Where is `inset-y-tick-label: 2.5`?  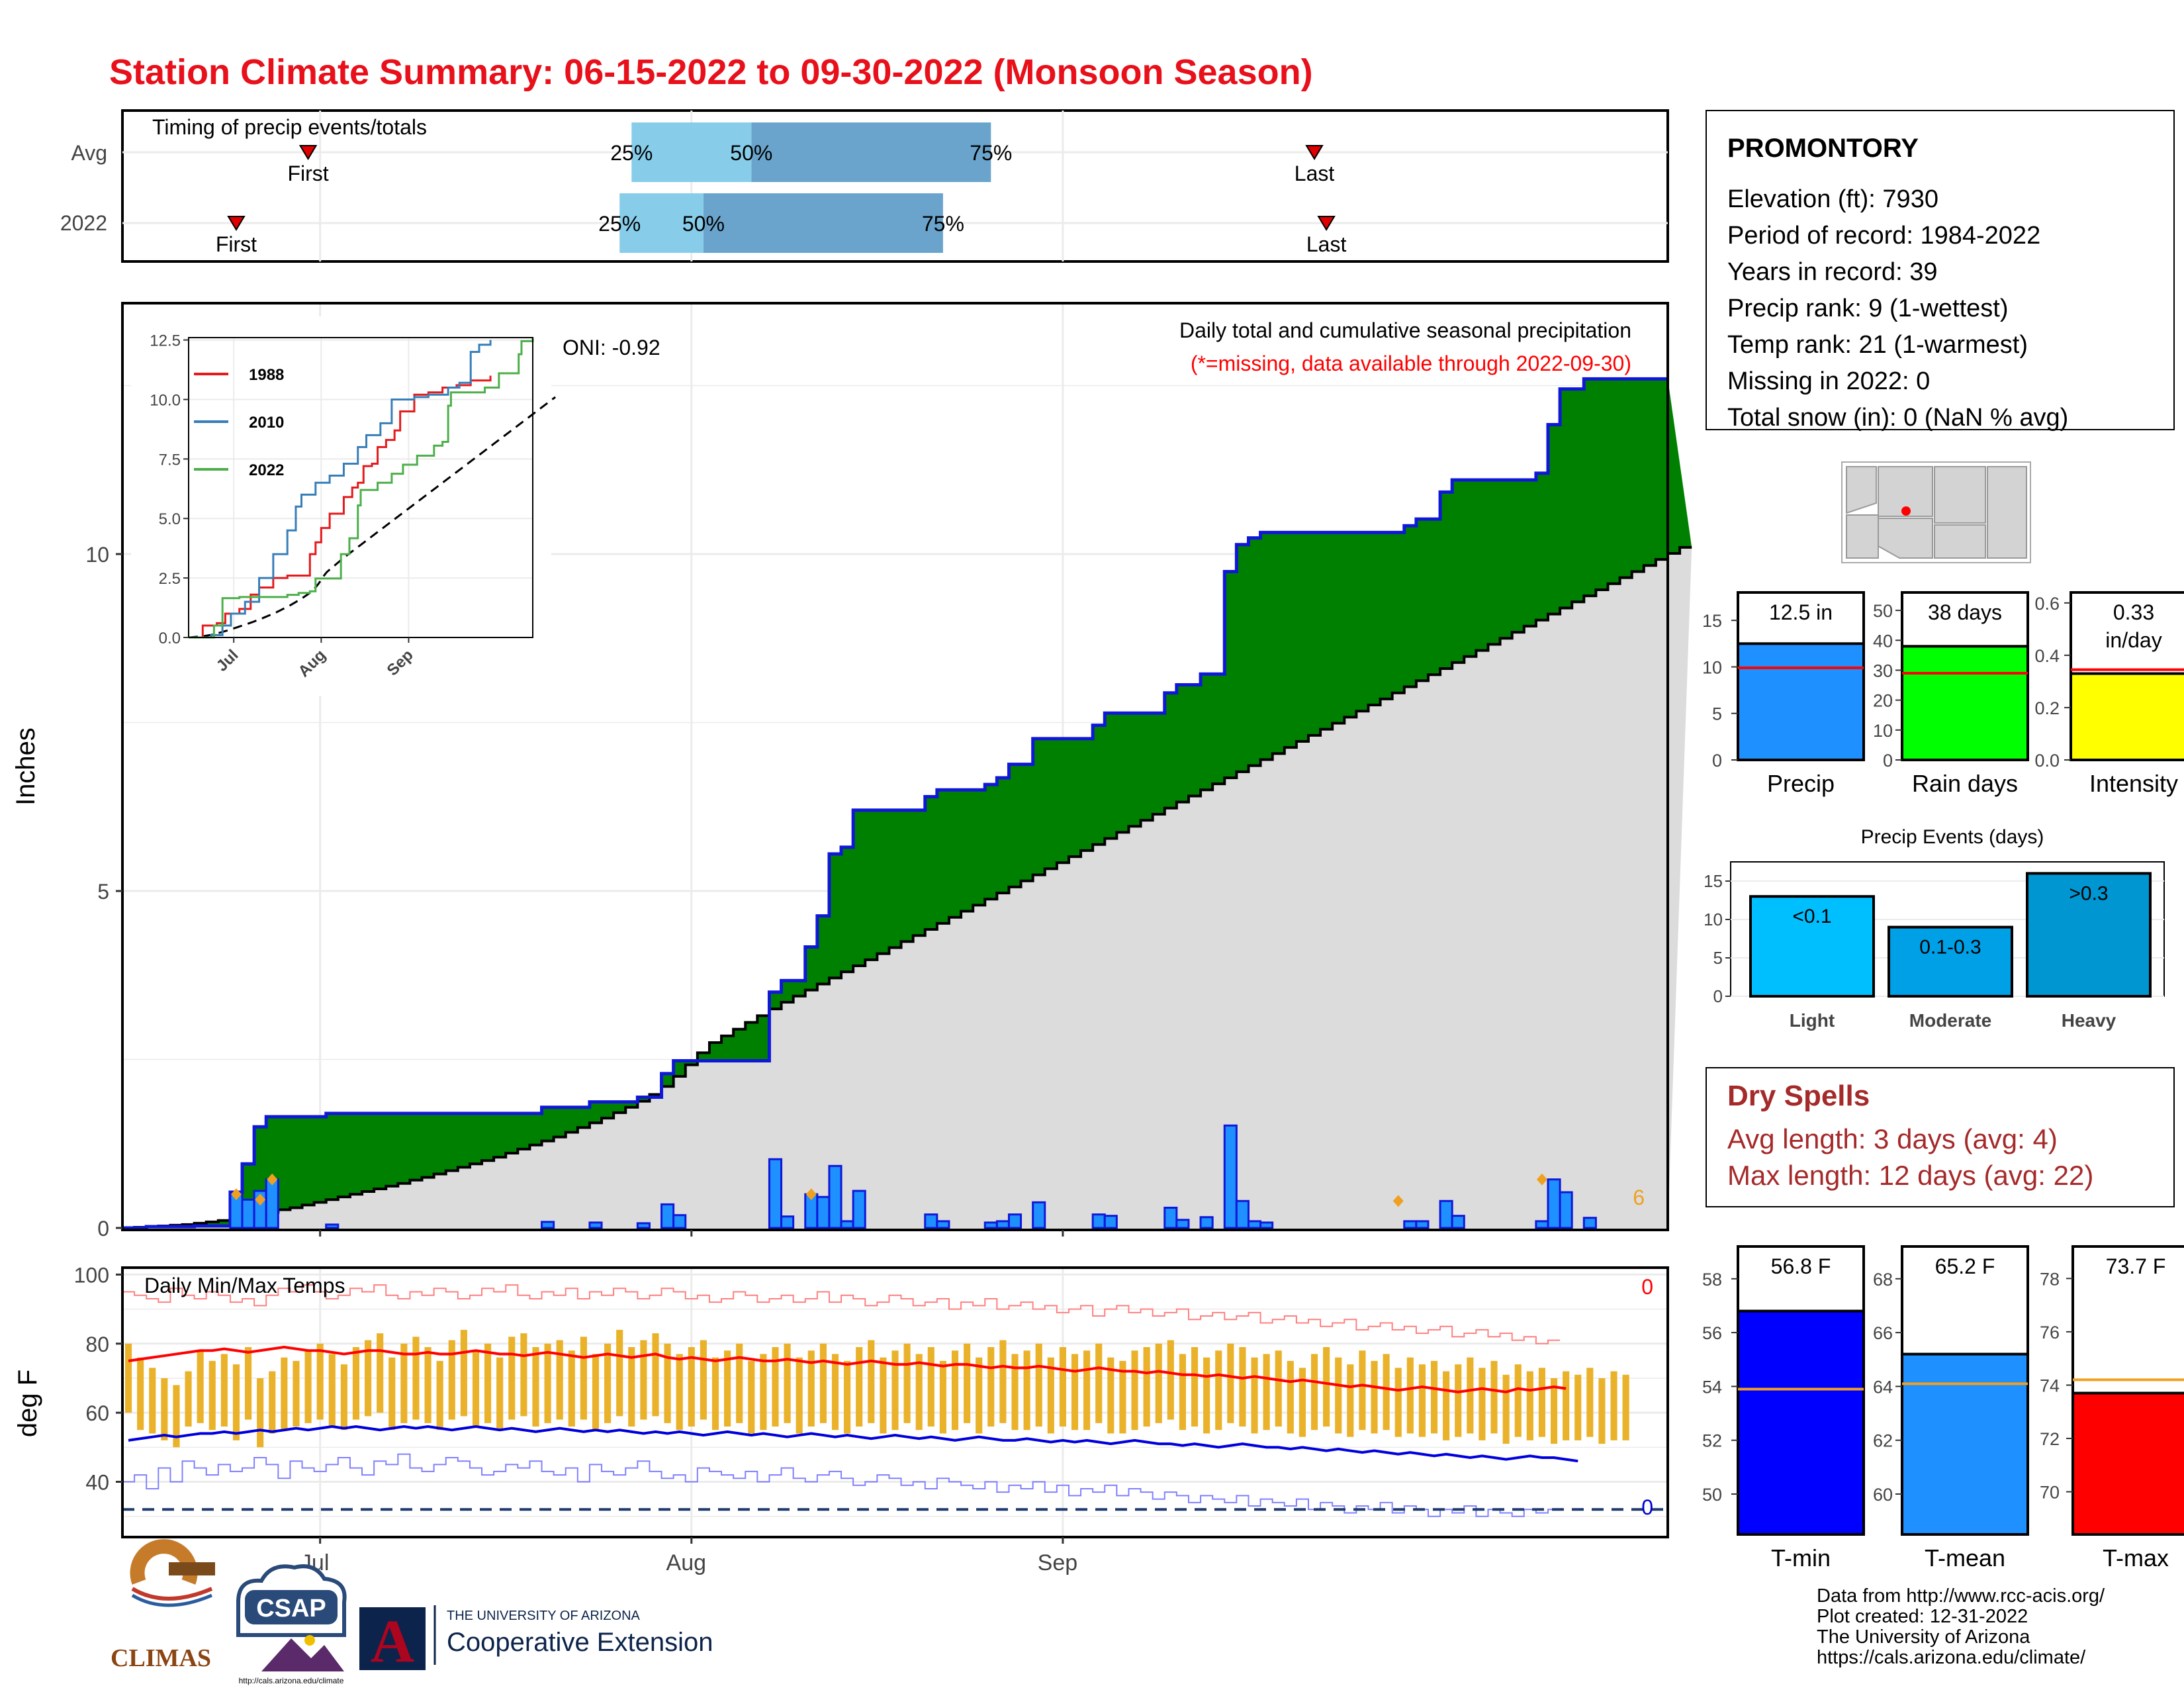 inset-y-tick-label: 2.5 is located at coordinates (170, 579).